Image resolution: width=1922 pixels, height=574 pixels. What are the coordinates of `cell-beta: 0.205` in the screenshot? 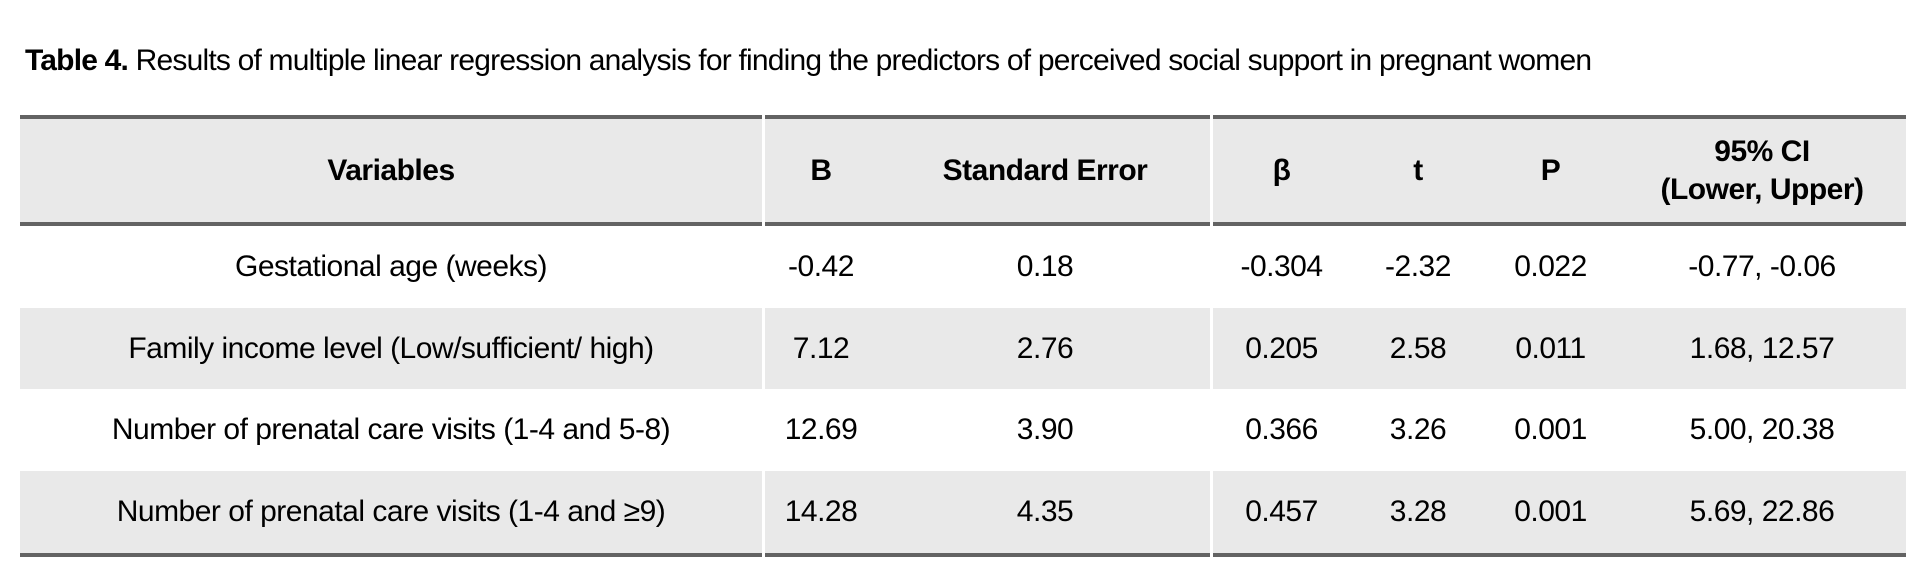 It's located at (1281, 348).